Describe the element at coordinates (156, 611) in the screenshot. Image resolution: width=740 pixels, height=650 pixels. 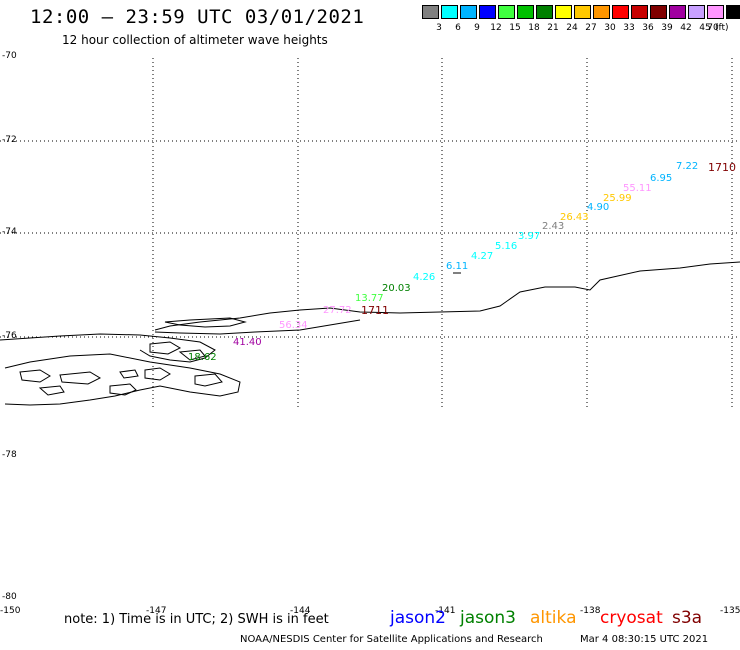
I see `longitude-label: -147` at that location.